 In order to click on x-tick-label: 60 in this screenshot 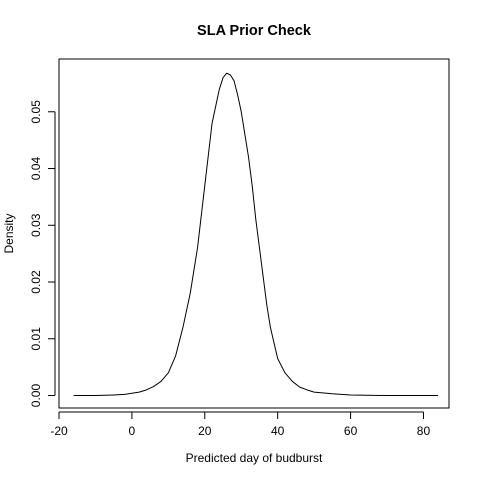, I will do `click(351, 431)`.